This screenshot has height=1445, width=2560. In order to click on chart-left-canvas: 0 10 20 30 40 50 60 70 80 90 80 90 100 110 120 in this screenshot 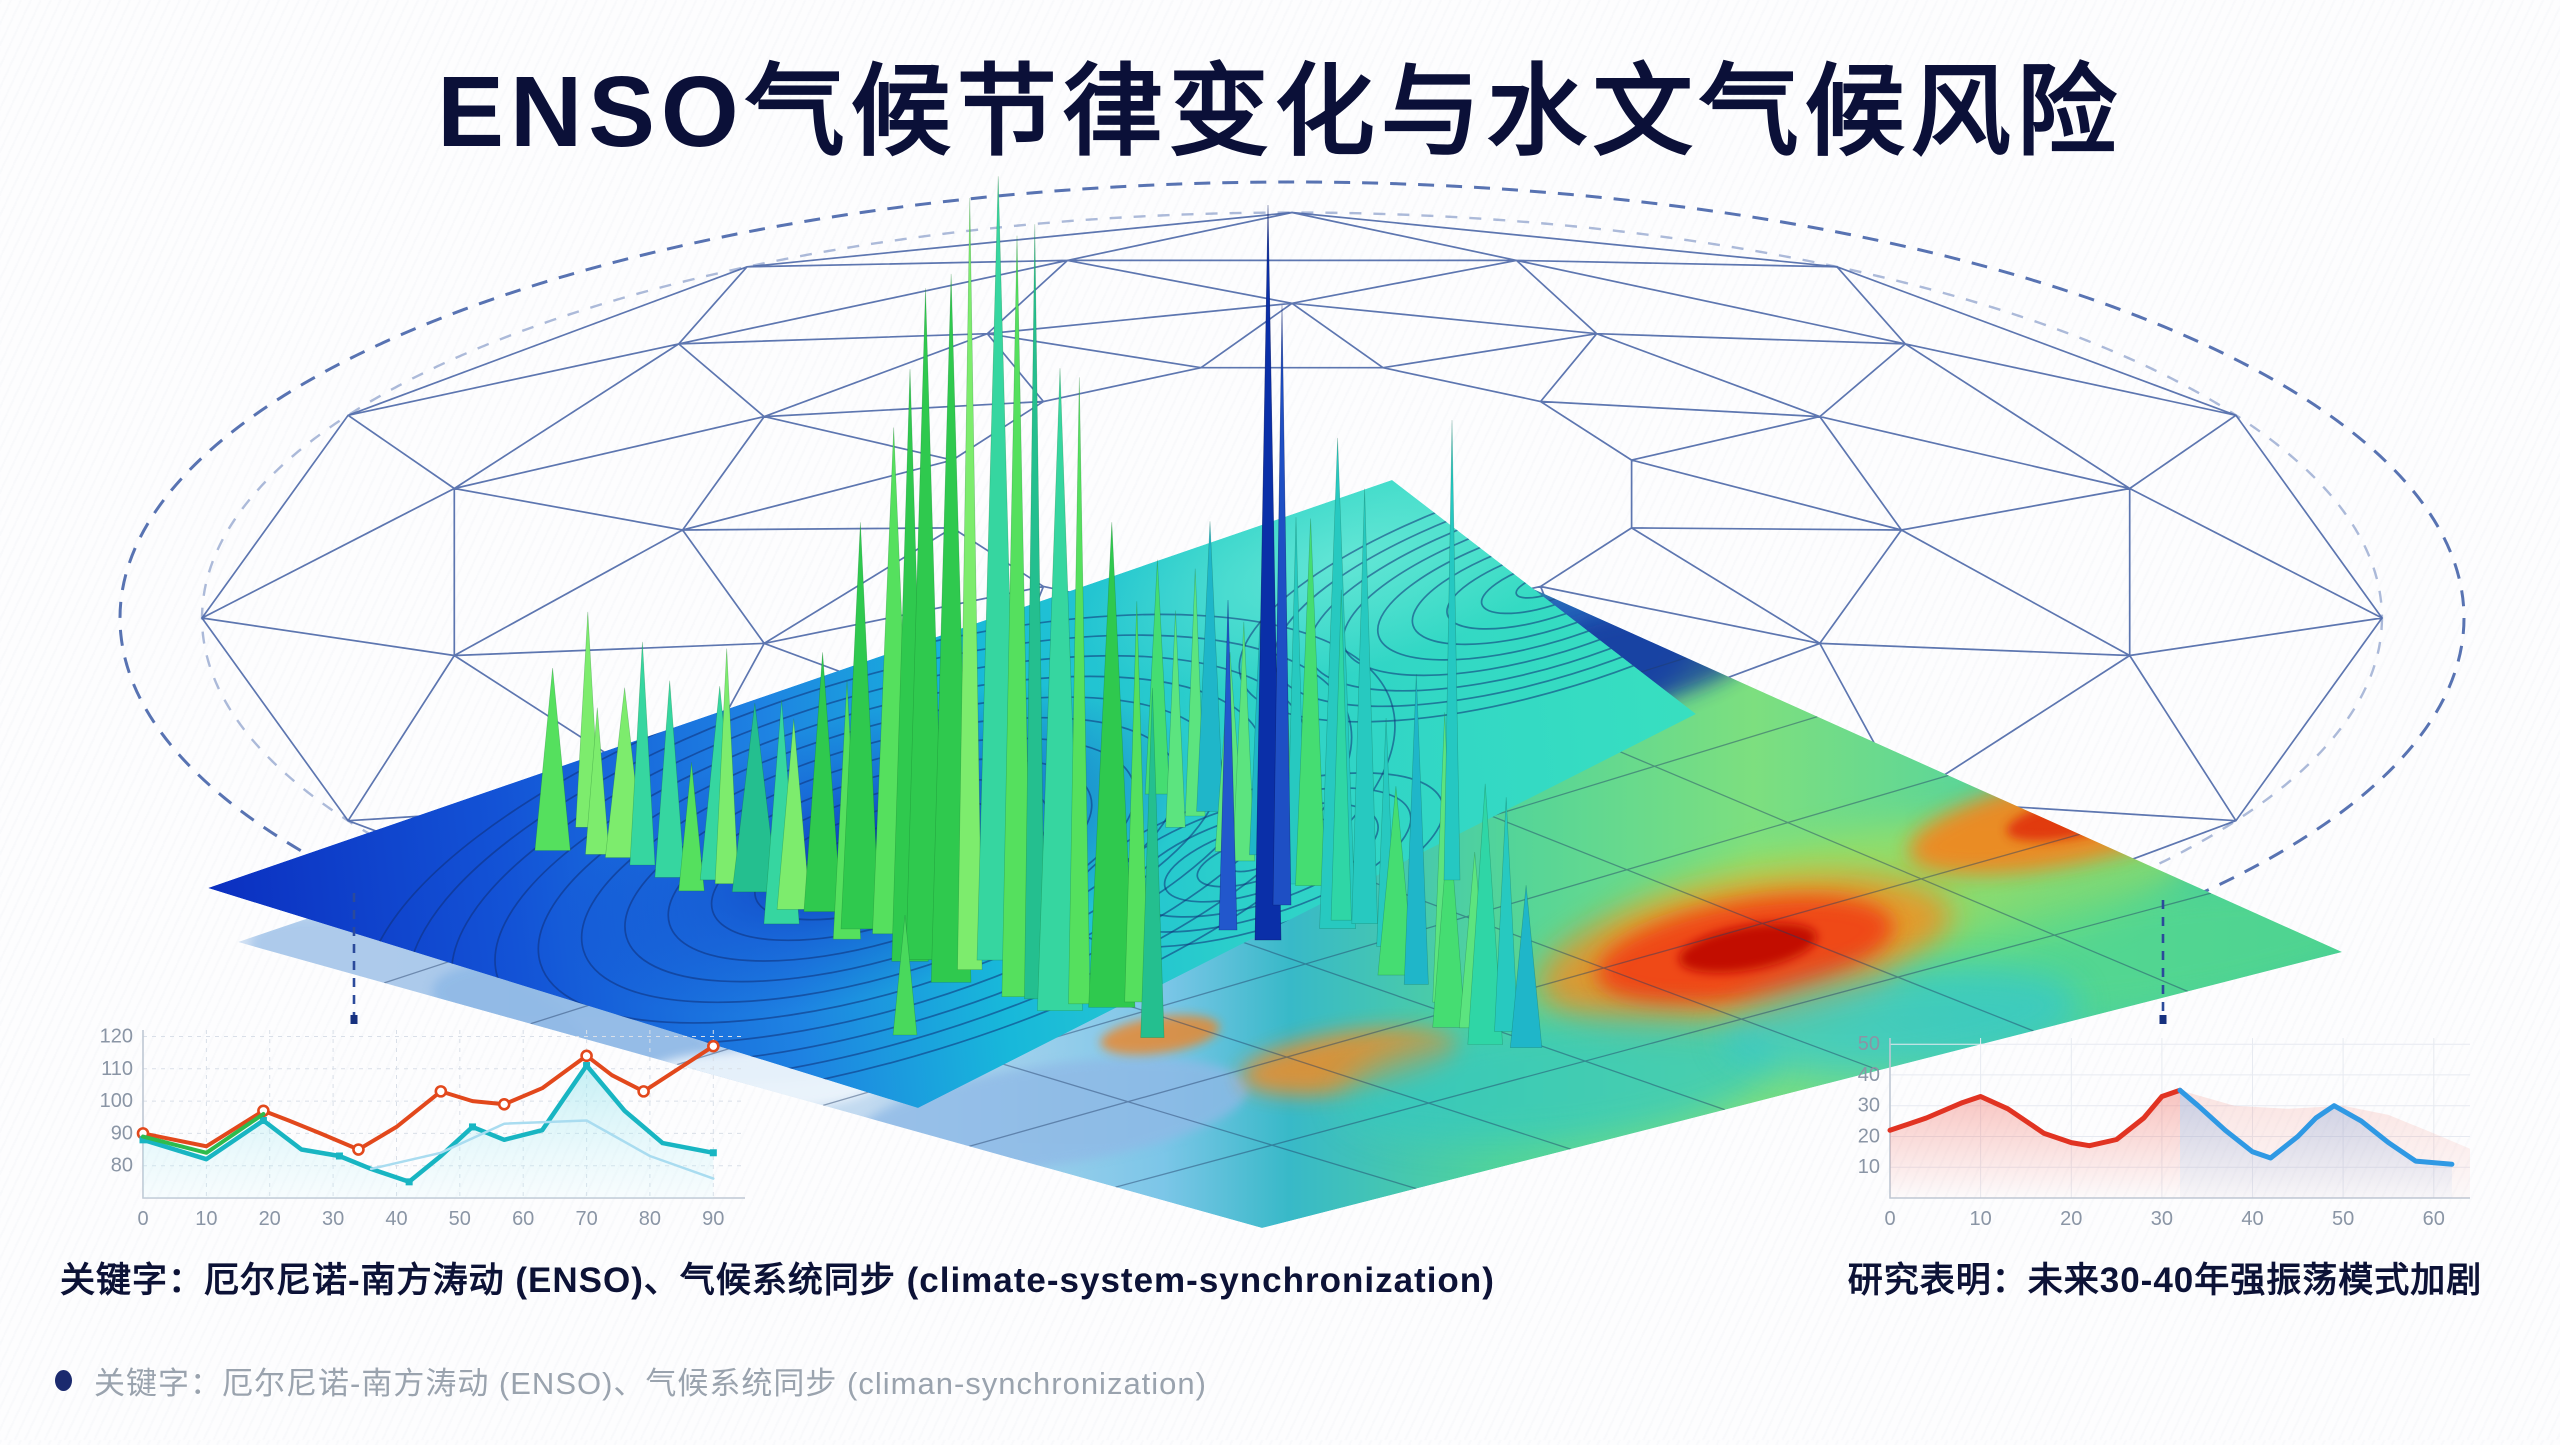, I will do `click(422, 1128)`.